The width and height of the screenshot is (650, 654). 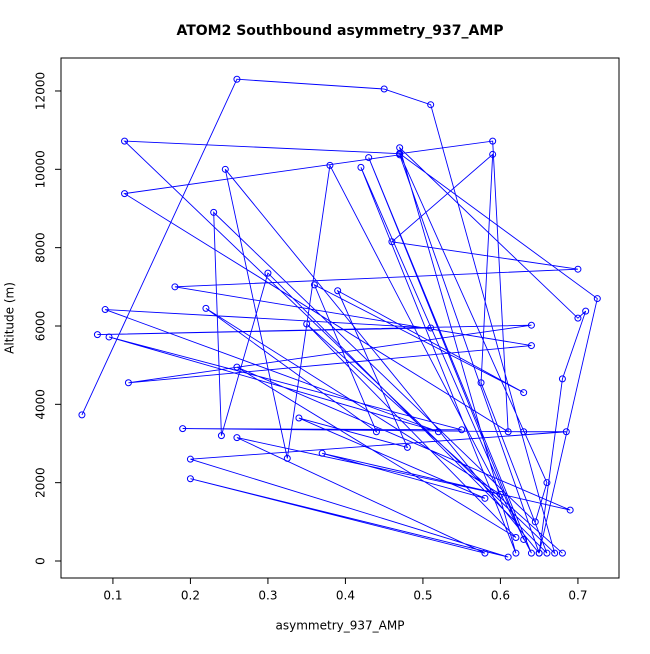 What do you see at coordinates (41, 561) in the screenshot?
I see `y-tick-label: 0` at bounding box center [41, 561].